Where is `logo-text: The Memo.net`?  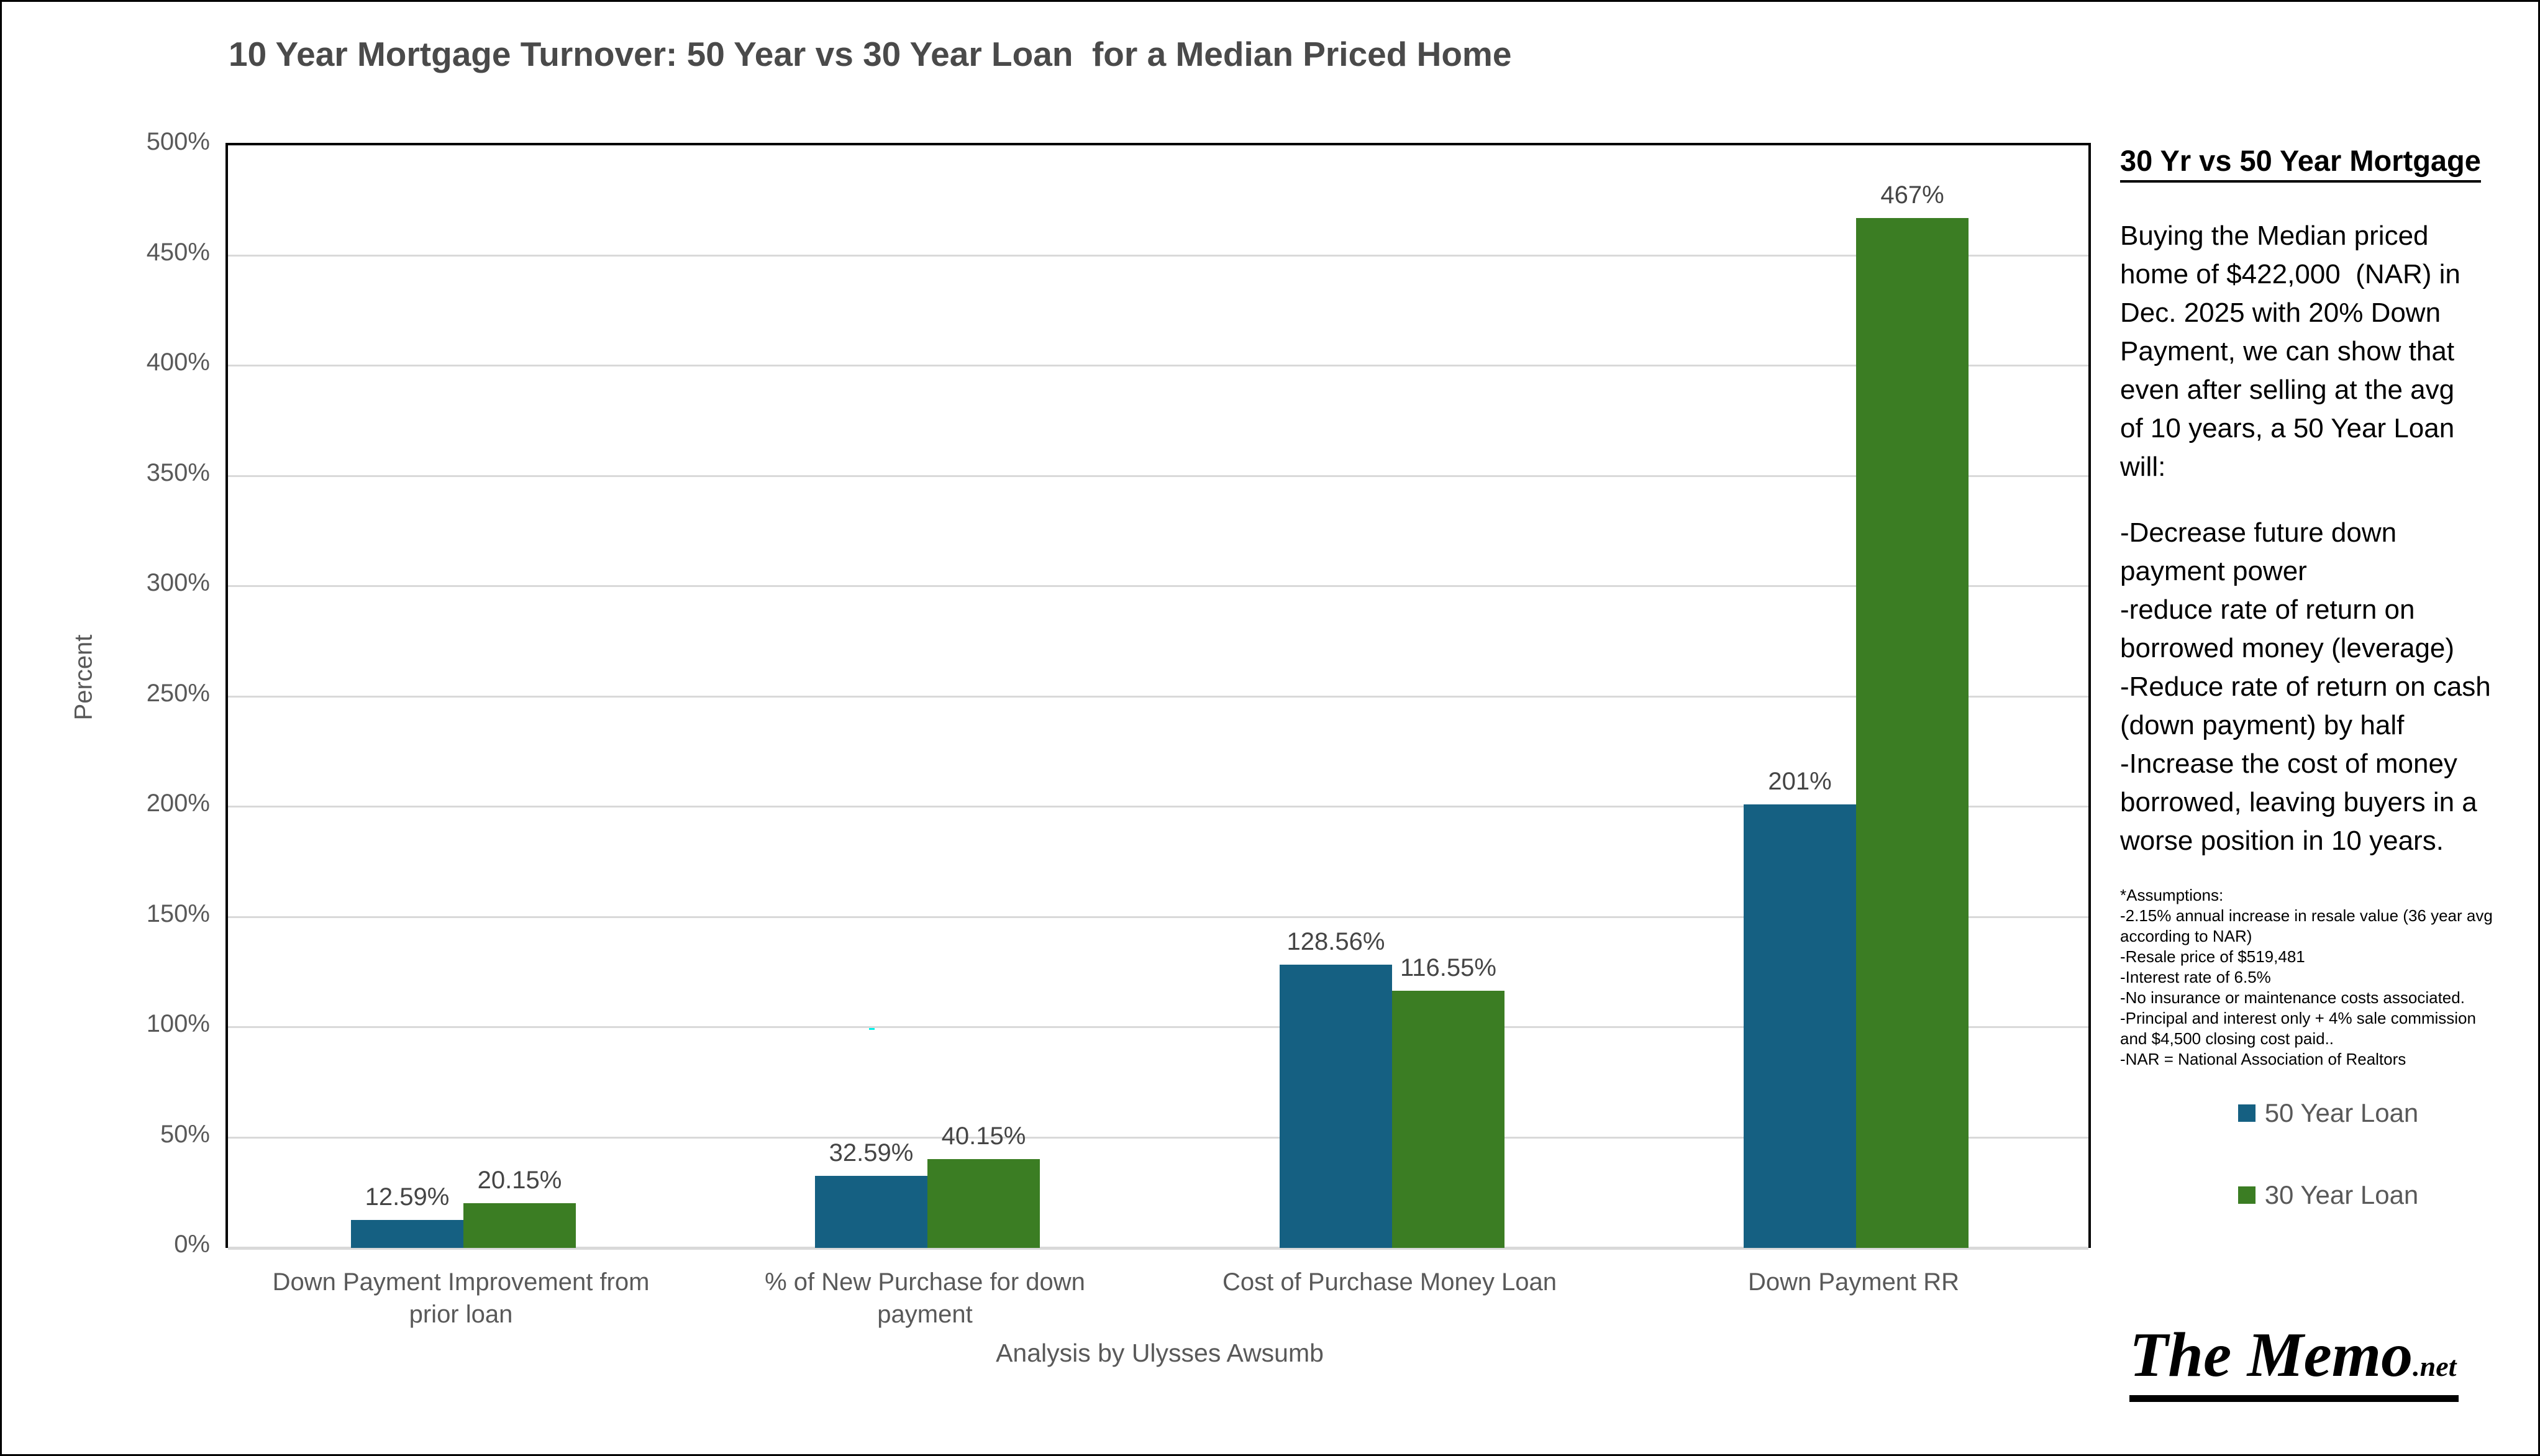
logo-text: The Memo.net is located at coordinates (2293, 1355).